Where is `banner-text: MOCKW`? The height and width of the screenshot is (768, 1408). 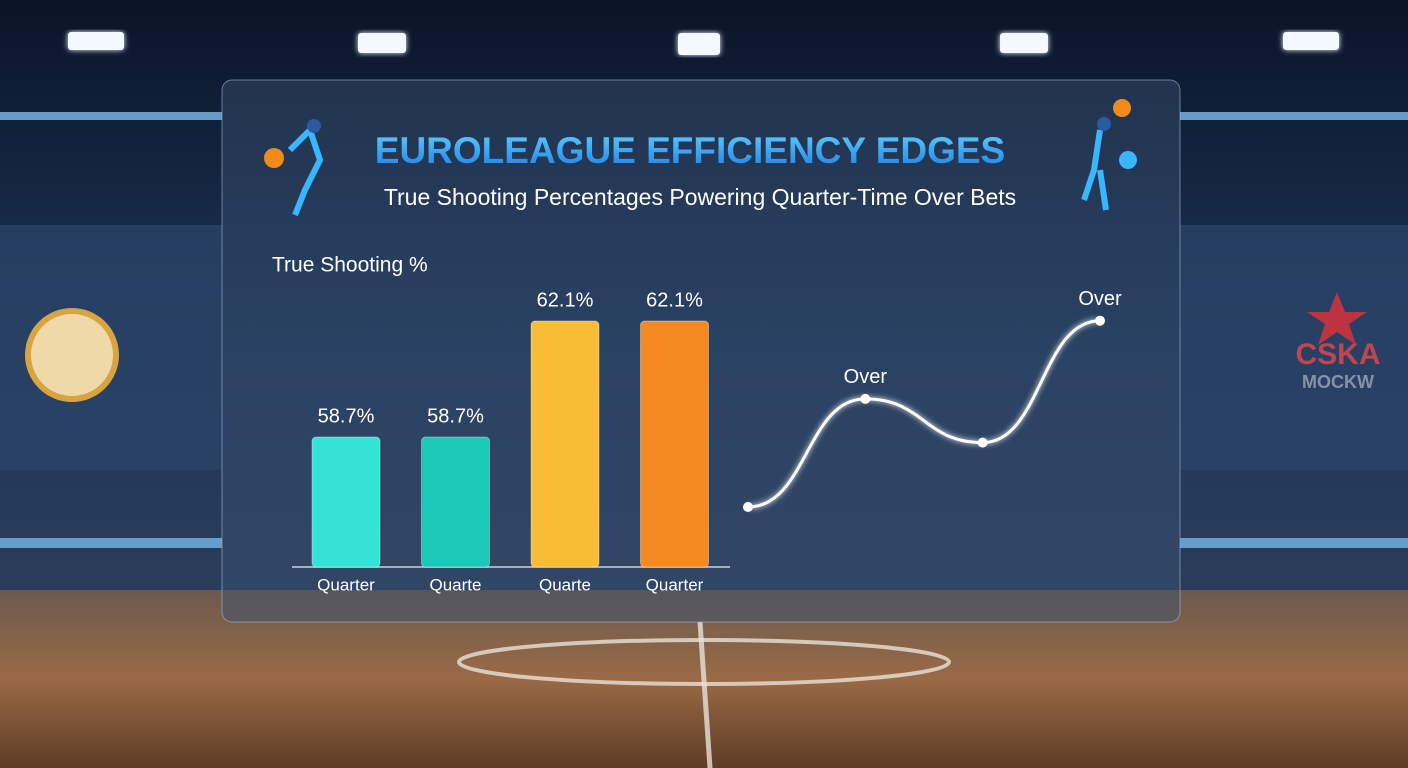
banner-text: MOCKW is located at coordinates (1338, 382).